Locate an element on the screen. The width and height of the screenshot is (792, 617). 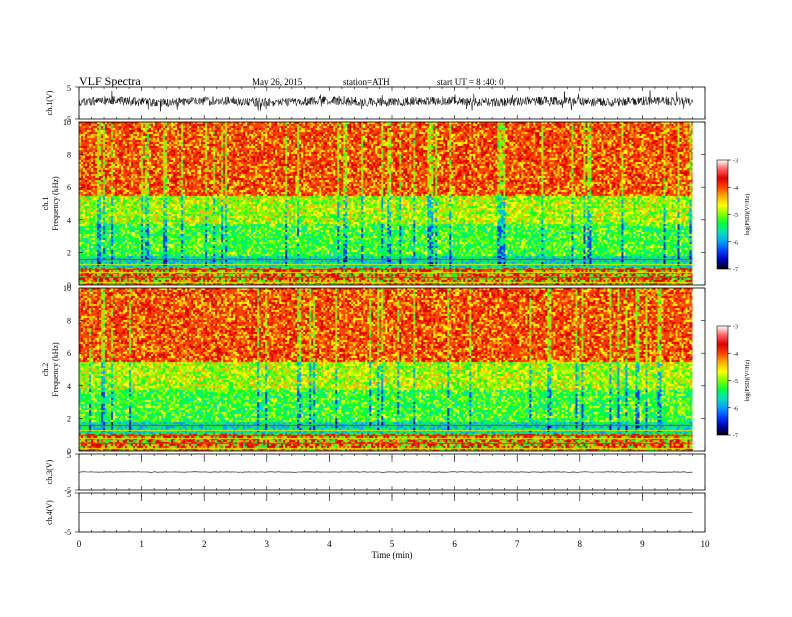
ch1-spec-colorbar-tick-label: -5 is located at coordinates (735, 216).